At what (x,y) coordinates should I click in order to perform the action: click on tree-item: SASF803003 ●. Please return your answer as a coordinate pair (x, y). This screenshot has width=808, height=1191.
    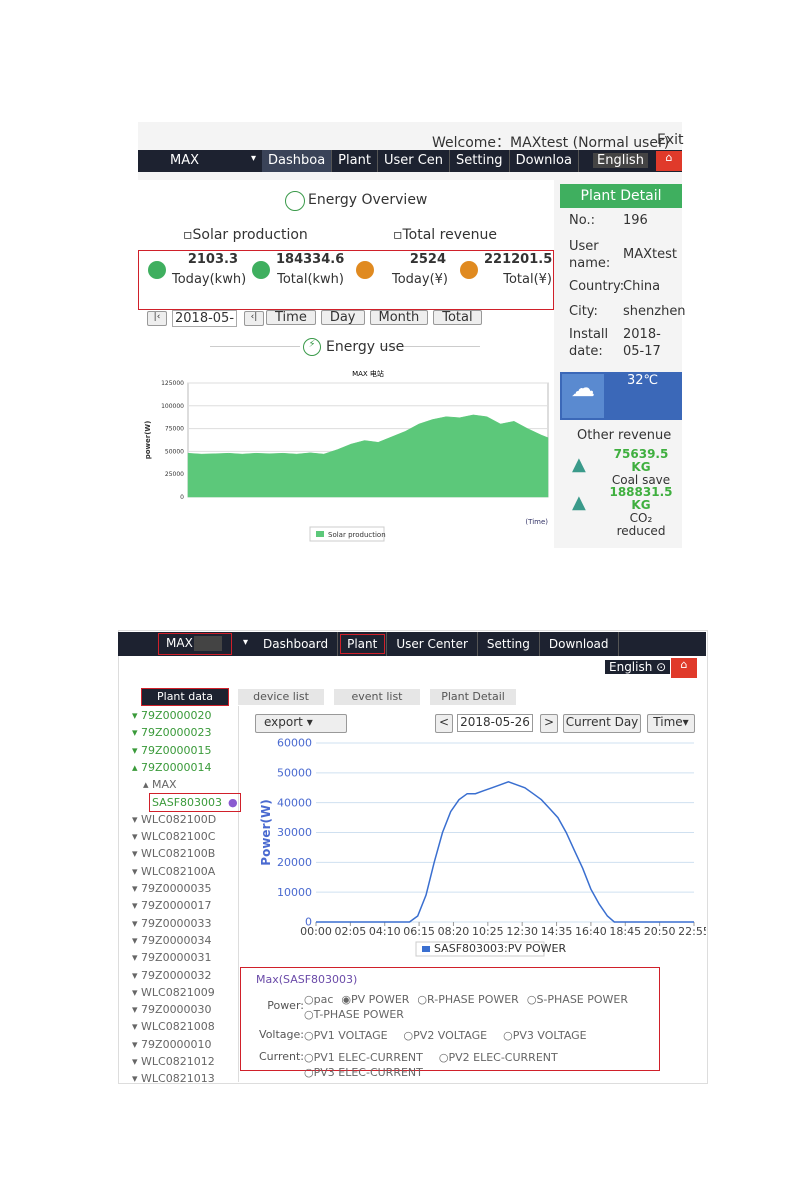
    Looking at the image, I should click on (195, 802).